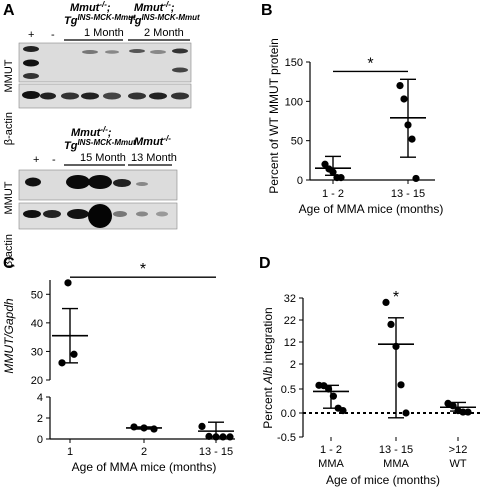 This screenshot has height=491, width=500. What do you see at coordinates (371, 209) in the screenshot?
I see `chart-b-xlabel: Age of MMA mice (months)` at bounding box center [371, 209].